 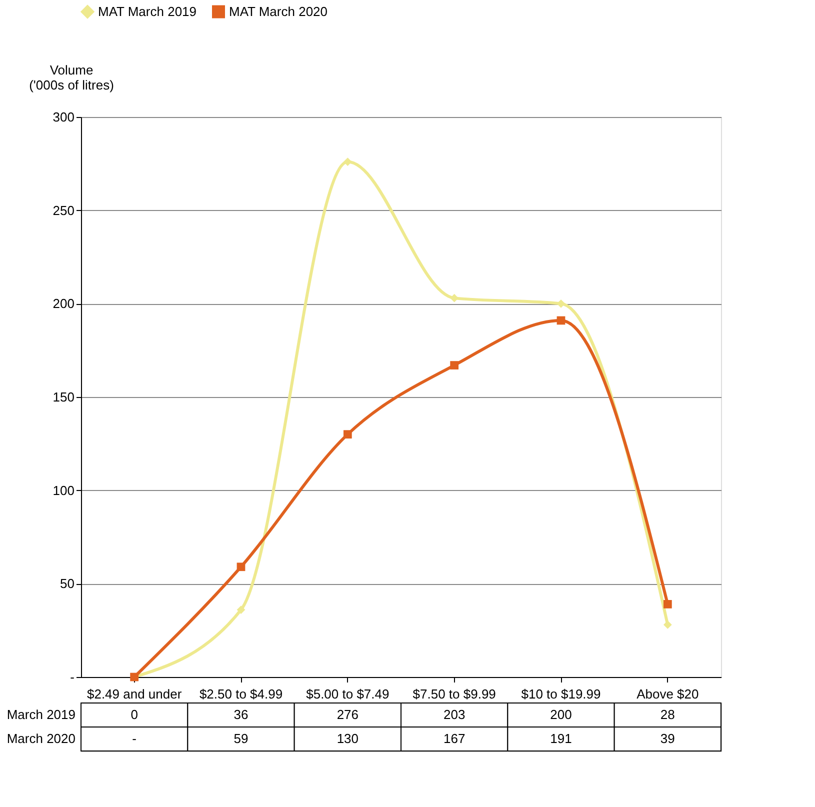 I want to click on y-tick-label: 300, so click(x=63, y=117).